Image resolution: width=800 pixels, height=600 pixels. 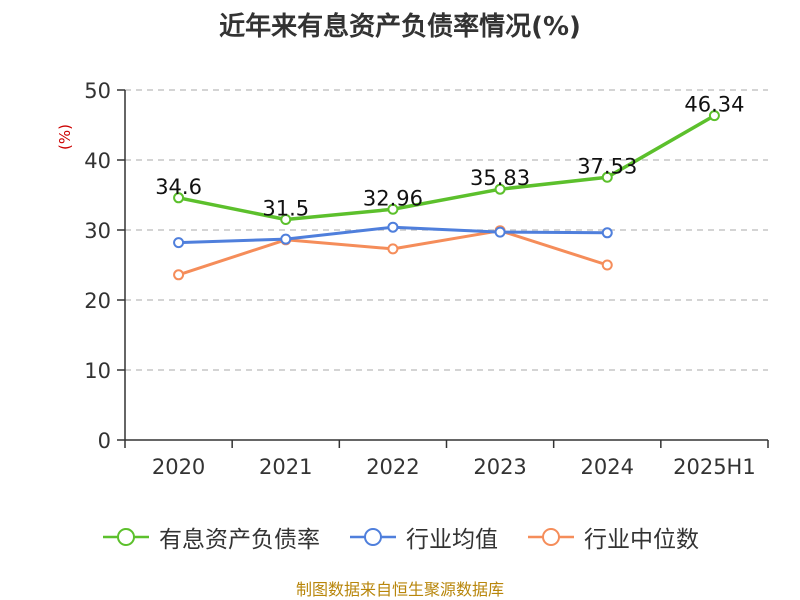 What do you see at coordinates (400, 27) in the screenshot?
I see `chart-title: 近年来有息资产负债率情况(%)` at bounding box center [400, 27].